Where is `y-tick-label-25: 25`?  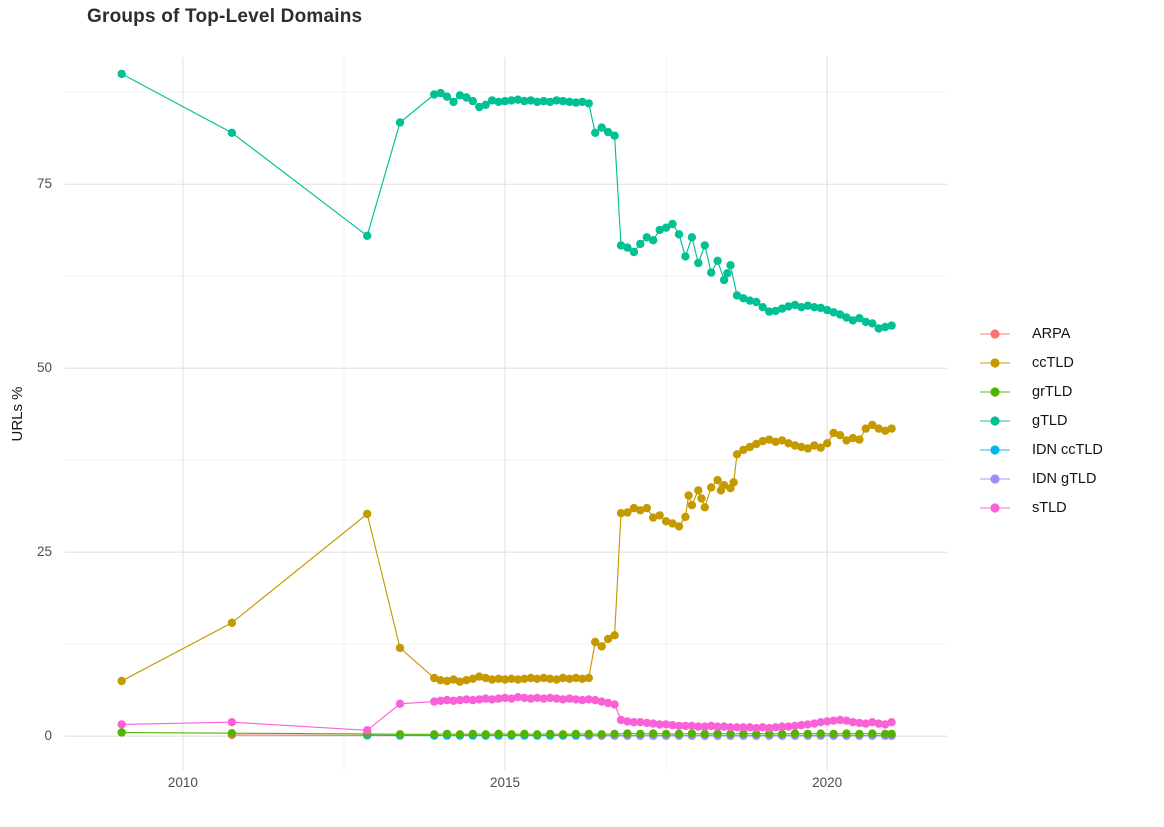
y-tick-label-25: 25 is located at coordinates (44, 552).